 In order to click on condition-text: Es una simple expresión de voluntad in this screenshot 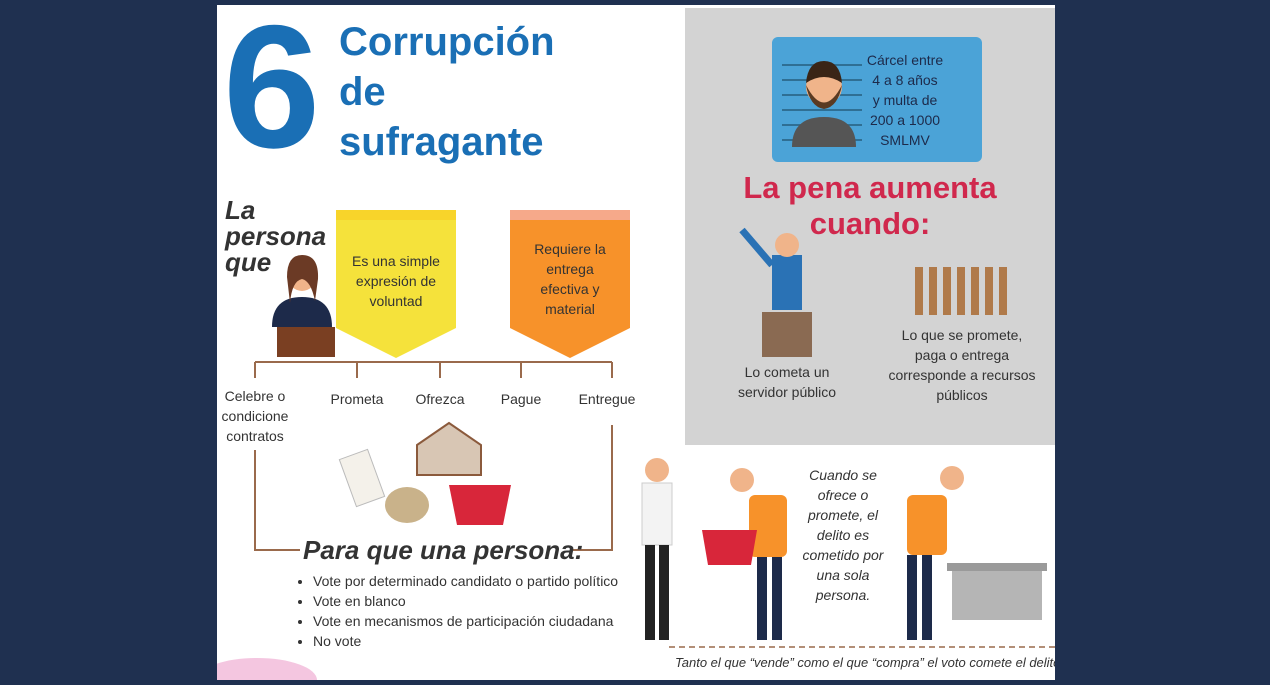, I will do `click(396, 281)`.